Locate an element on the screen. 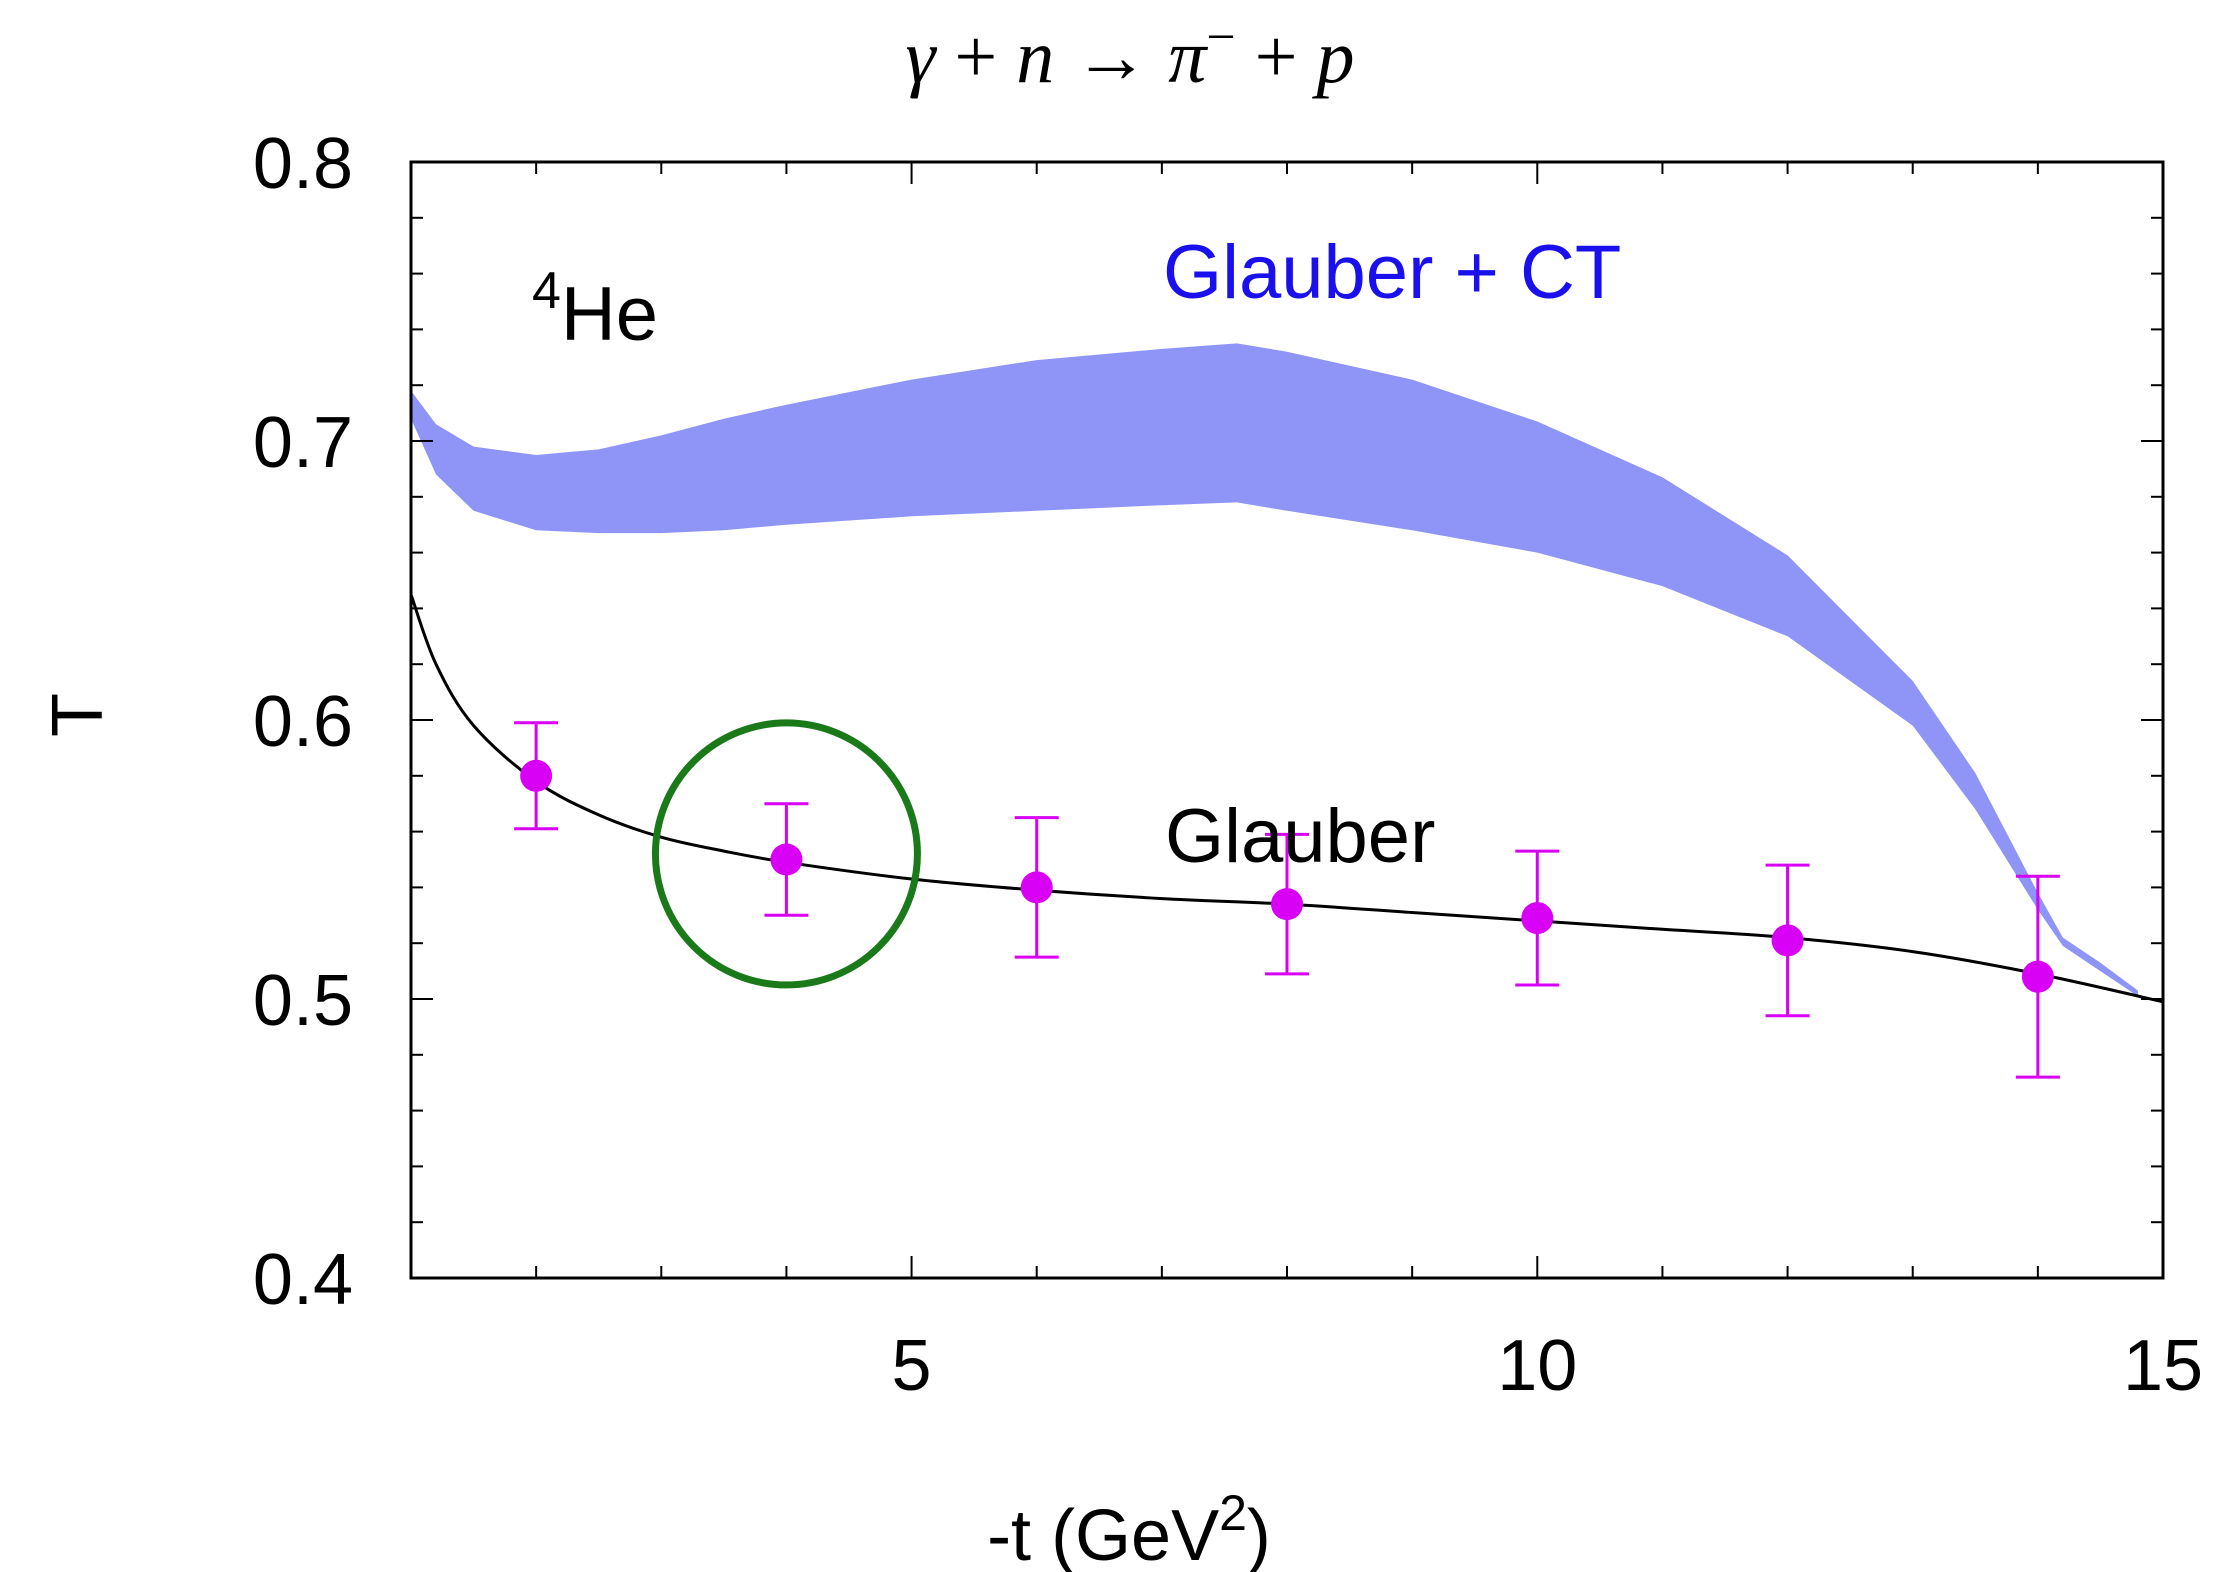  y-tick-label: 0.7 is located at coordinates (303, 443).